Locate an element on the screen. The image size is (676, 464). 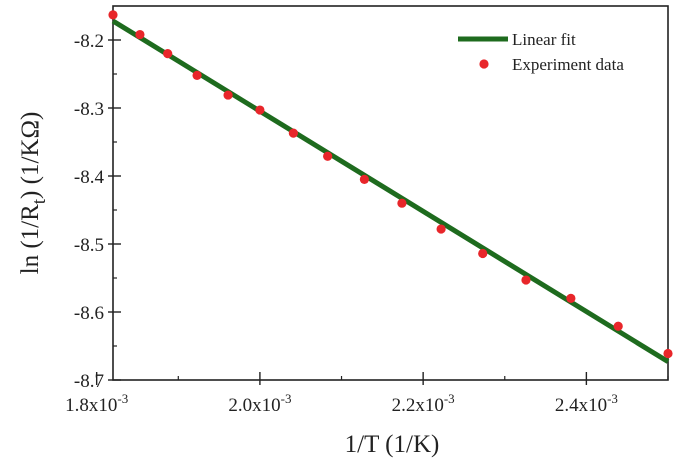
x-tick-label: 1.8x10⁻³ is located at coordinates (96, 403).